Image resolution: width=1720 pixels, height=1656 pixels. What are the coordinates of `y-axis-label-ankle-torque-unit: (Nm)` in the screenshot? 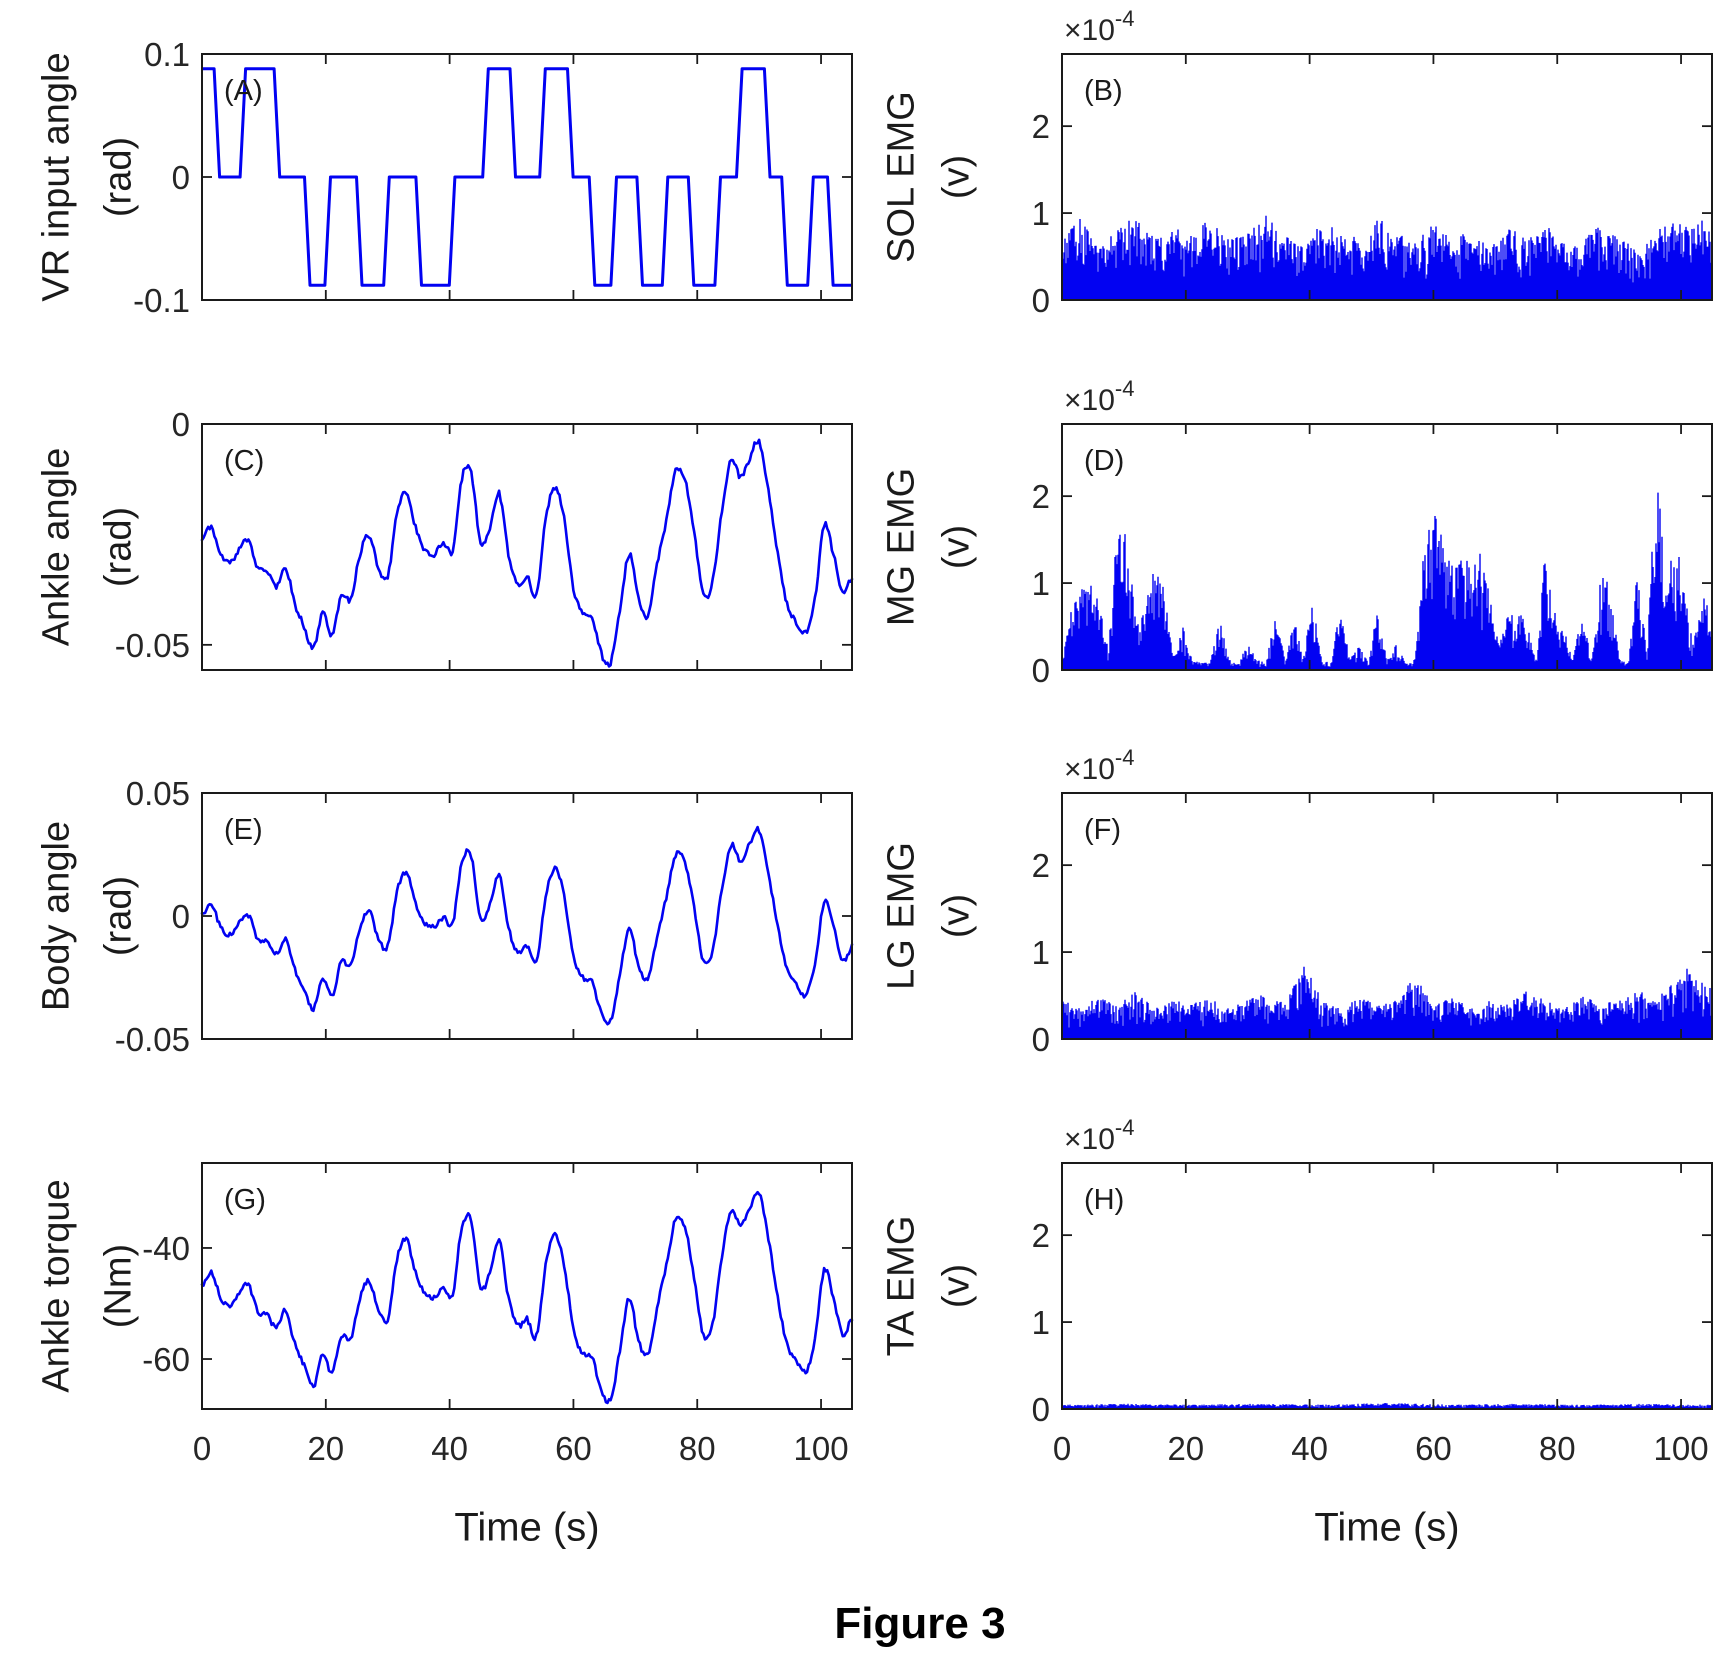 It's located at (118, 1286).